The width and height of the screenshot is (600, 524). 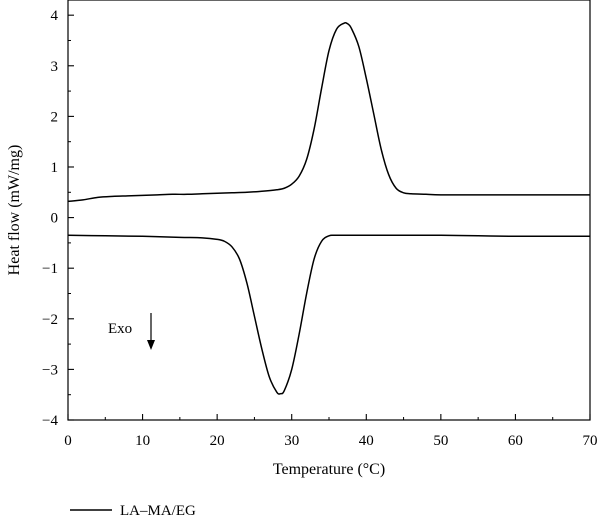 I want to click on legend: LA–MA/EG, so click(x=133, y=511).